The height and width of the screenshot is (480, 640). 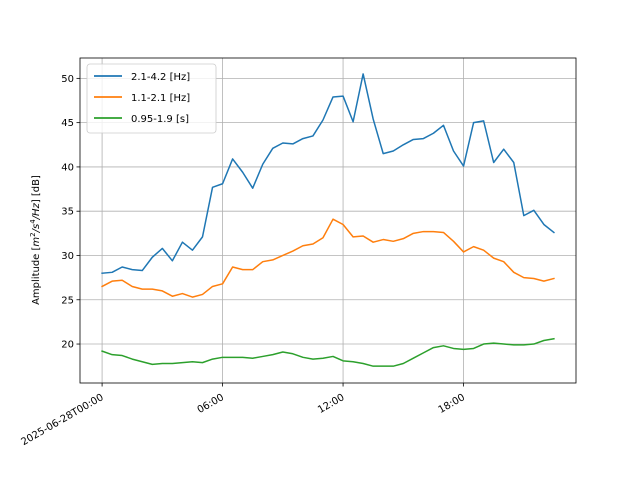 I want to click on legend-entry: 2.1-4.2 [Hz], so click(x=142, y=77).